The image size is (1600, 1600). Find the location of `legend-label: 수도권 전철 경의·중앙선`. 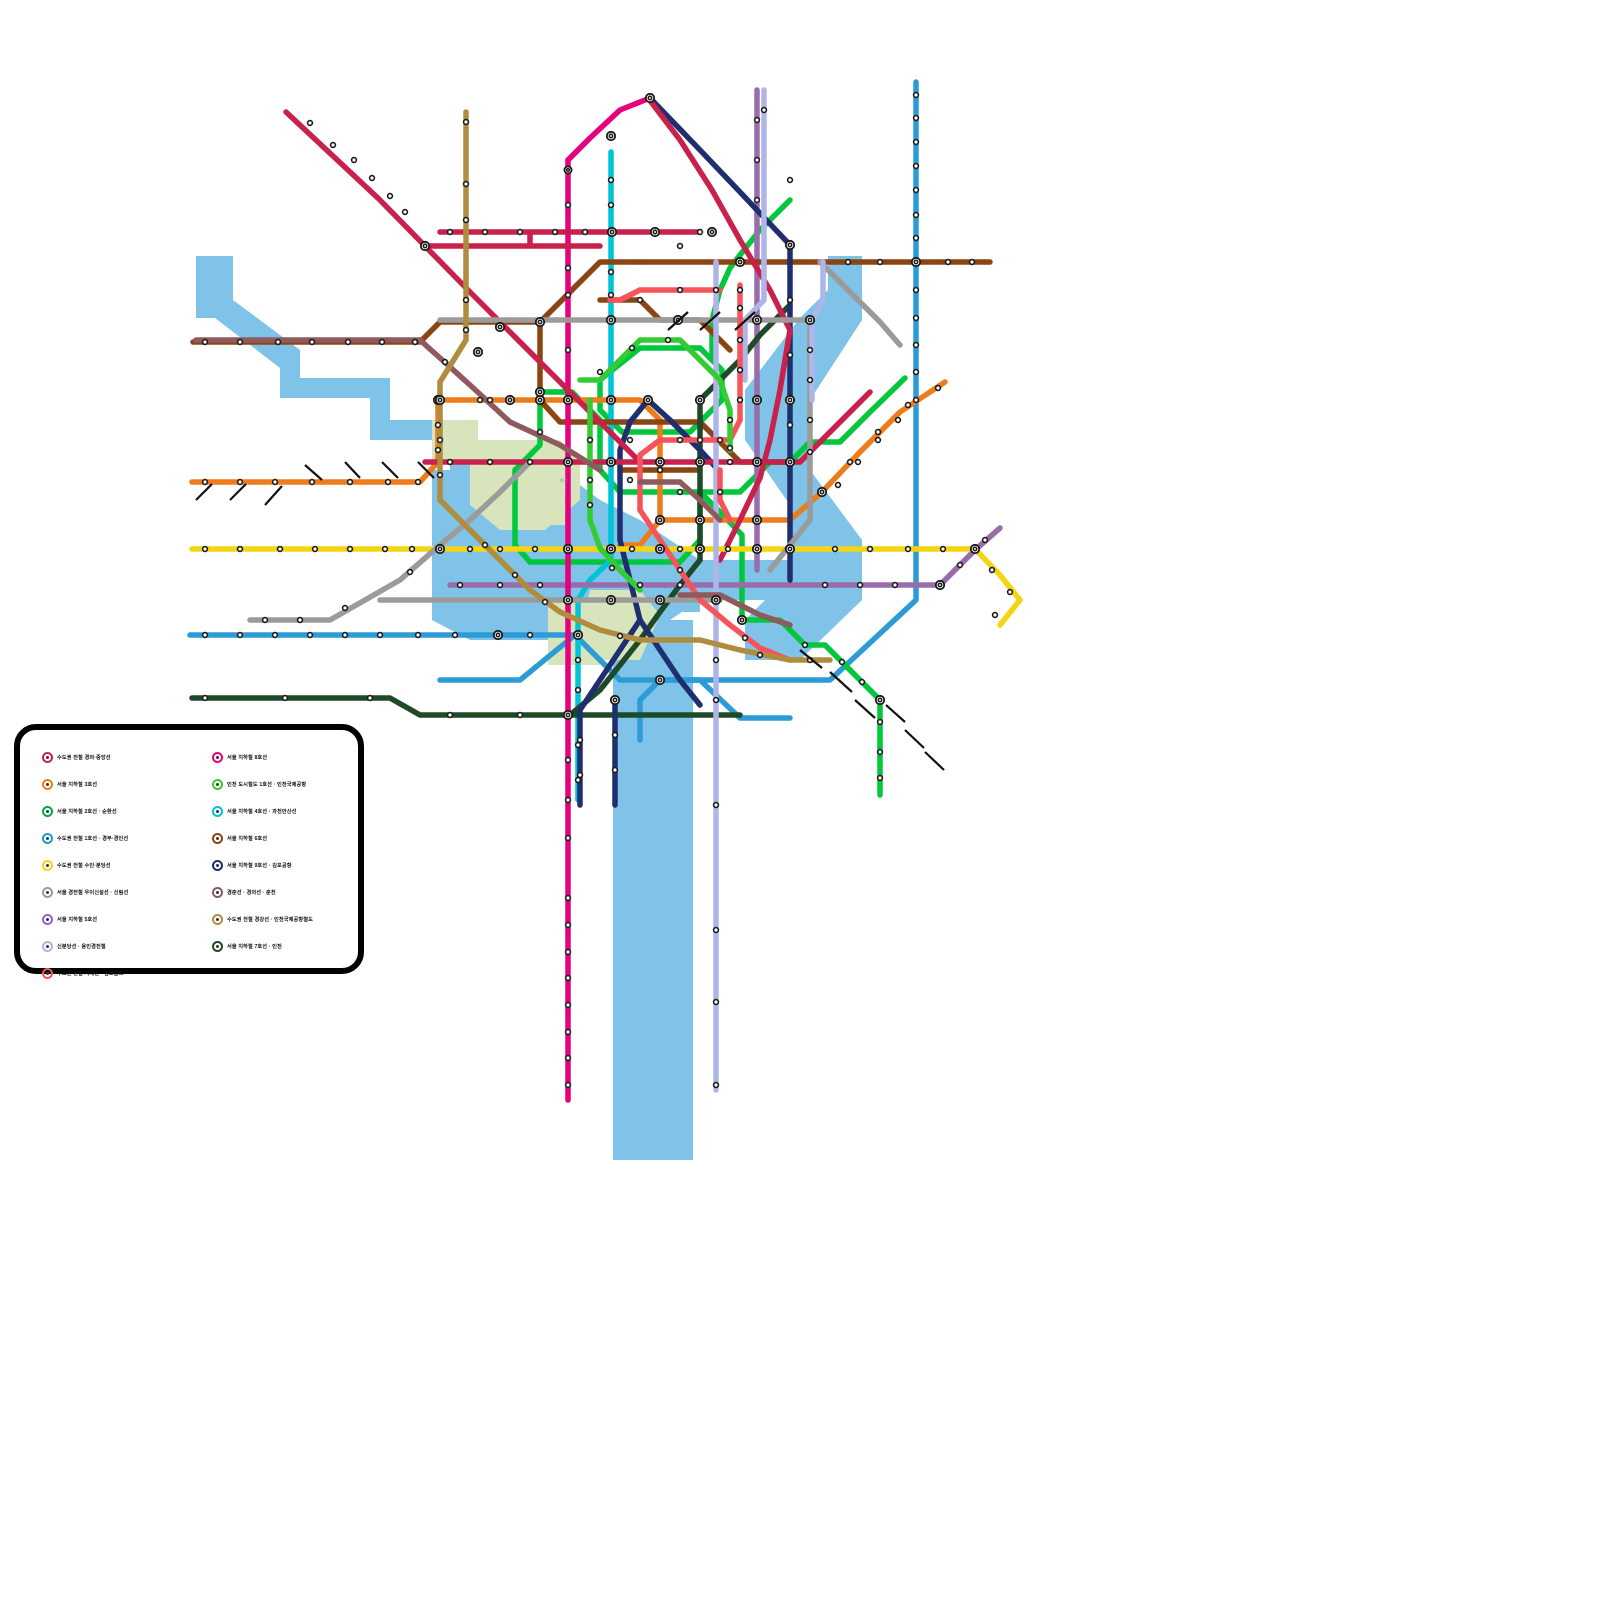

legend-label: 수도권 전철 경의·중앙선 is located at coordinates (84, 758).